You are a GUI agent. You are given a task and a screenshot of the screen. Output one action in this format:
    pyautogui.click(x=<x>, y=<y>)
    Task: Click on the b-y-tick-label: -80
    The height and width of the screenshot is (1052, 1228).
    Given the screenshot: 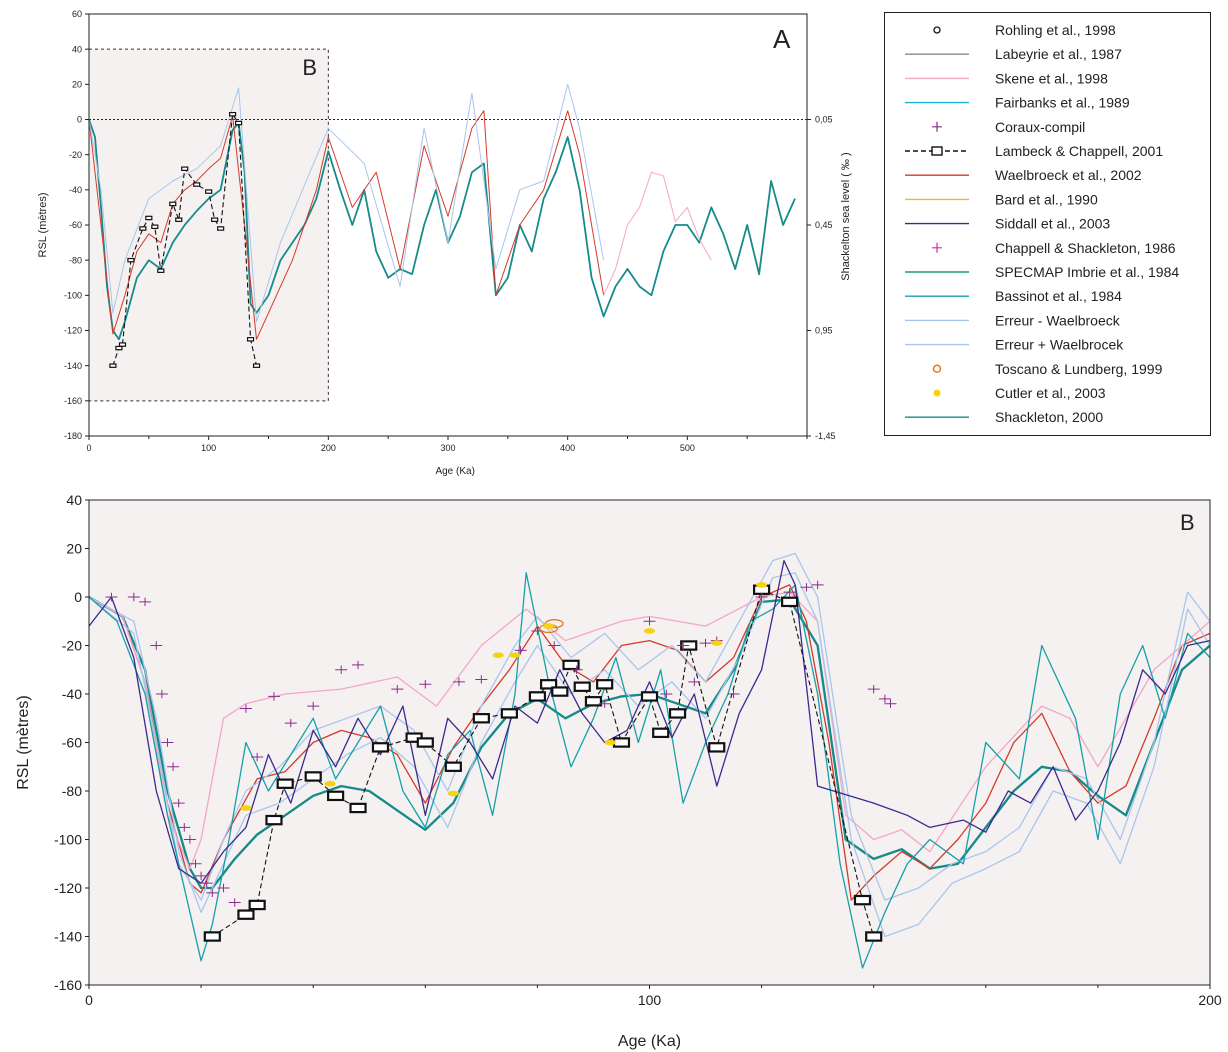 What is the action you would take?
    pyautogui.click(x=72, y=791)
    